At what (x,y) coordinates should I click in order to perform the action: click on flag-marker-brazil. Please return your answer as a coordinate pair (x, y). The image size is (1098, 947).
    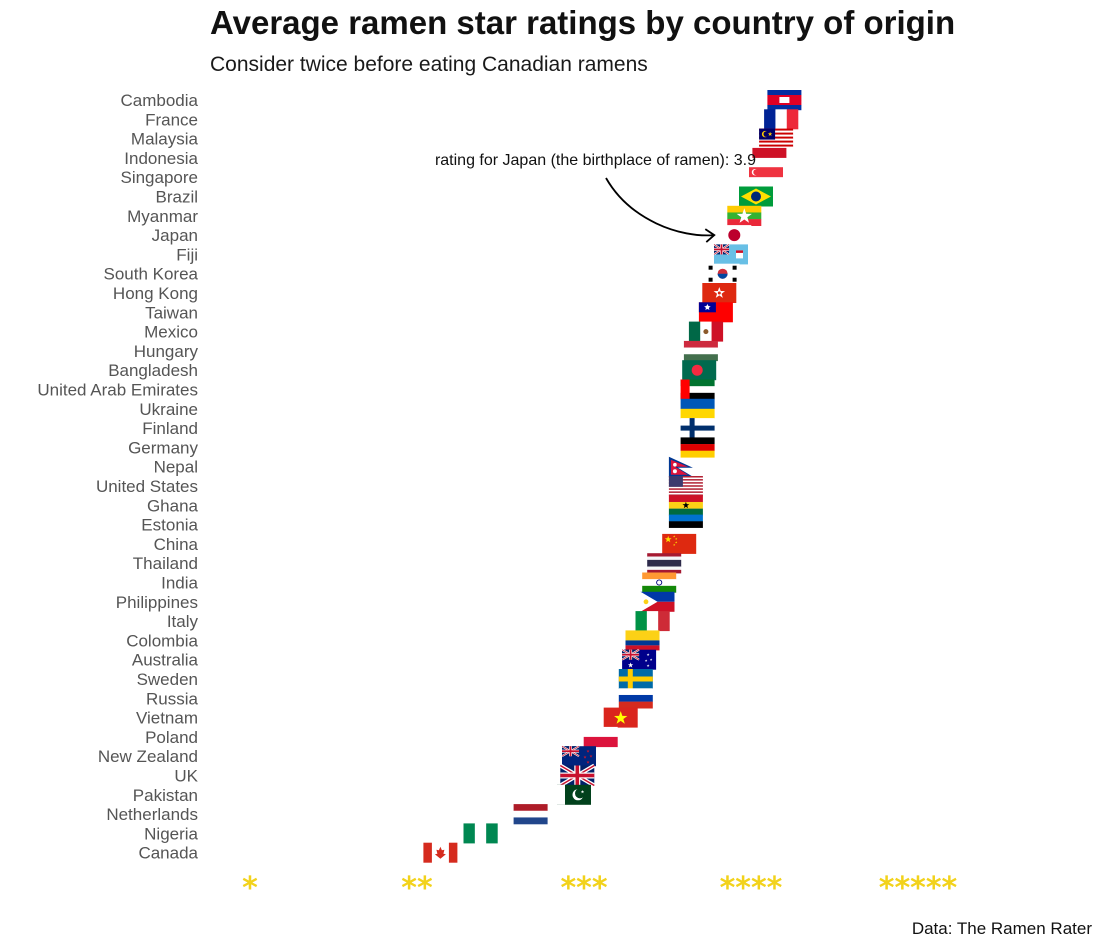
    Looking at the image, I should click on (756, 196).